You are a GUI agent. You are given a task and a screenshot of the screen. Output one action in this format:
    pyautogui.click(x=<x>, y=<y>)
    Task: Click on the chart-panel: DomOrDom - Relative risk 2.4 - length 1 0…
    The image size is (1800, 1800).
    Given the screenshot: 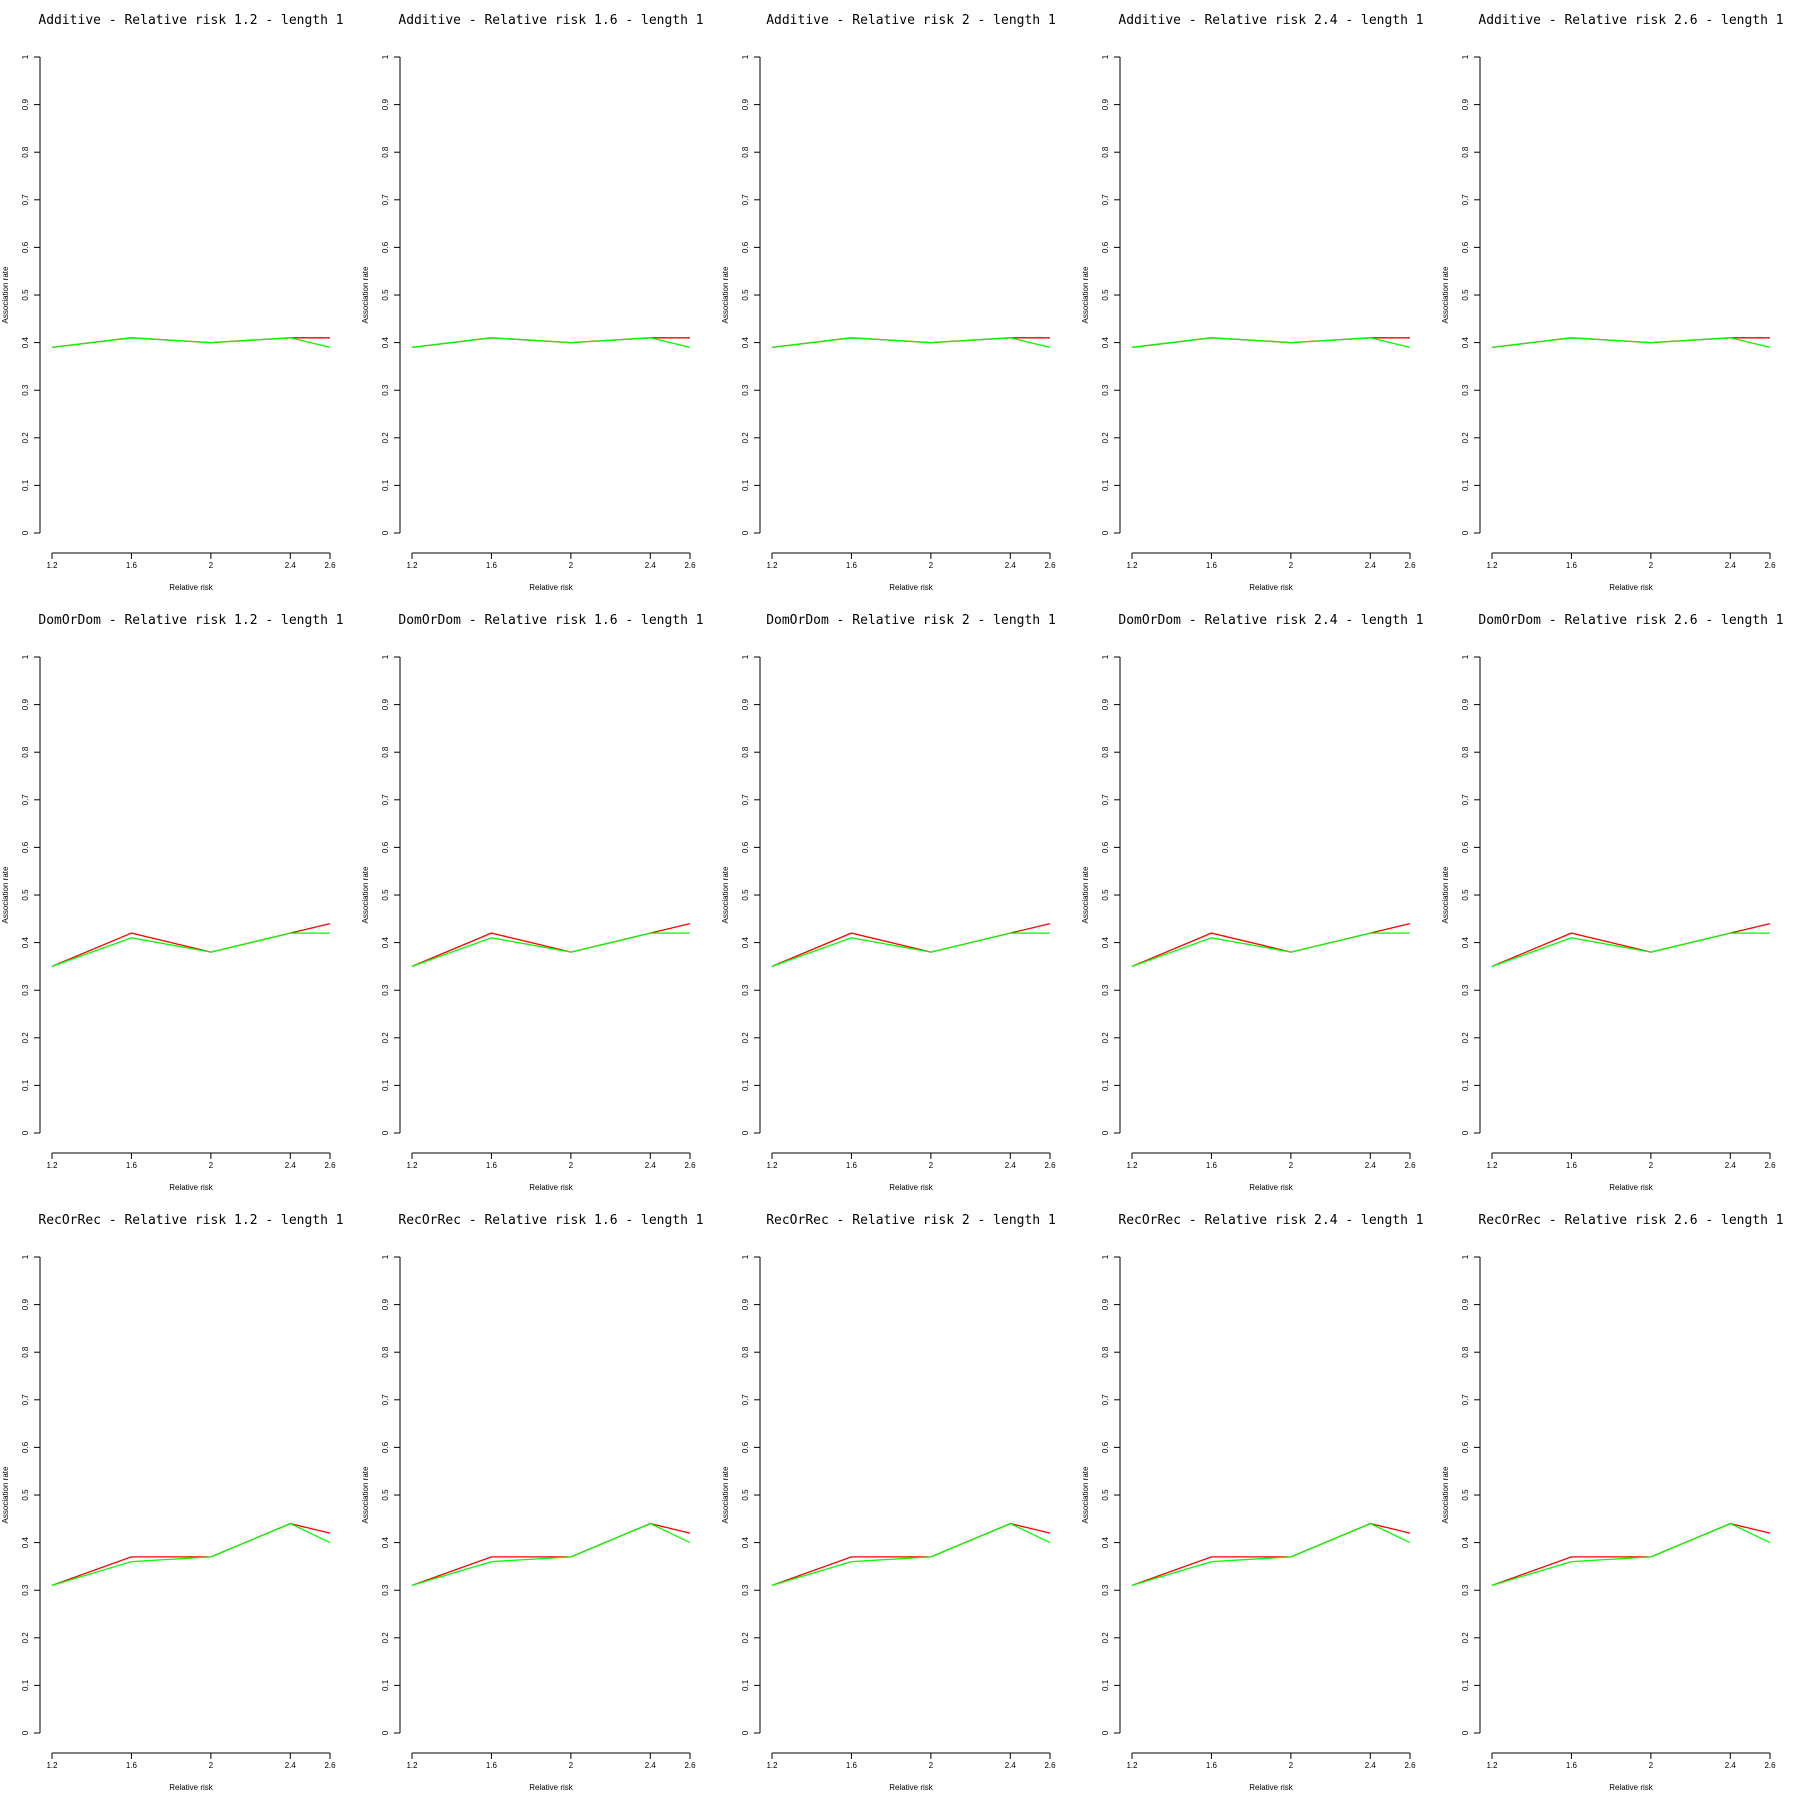 What is the action you would take?
    pyautogui.click(x=1260, y=900)
    